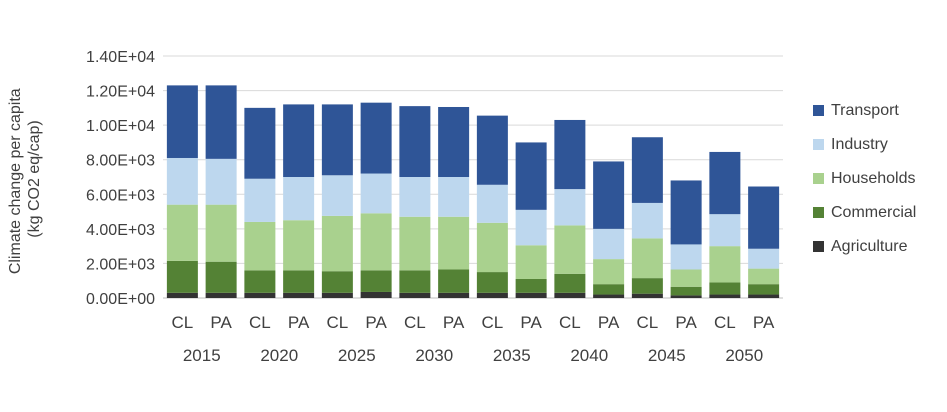  I want to click on x-axis-groups: 2015 2020 2025 2030 2035 2040 2045 2050, so click(473, 355).